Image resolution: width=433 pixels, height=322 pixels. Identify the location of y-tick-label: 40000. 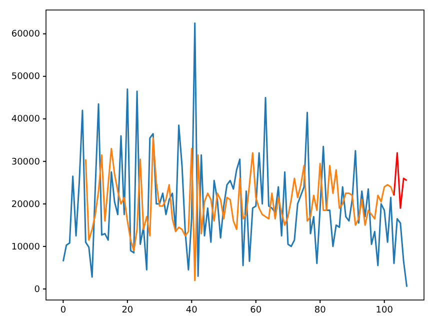
(25, 119).